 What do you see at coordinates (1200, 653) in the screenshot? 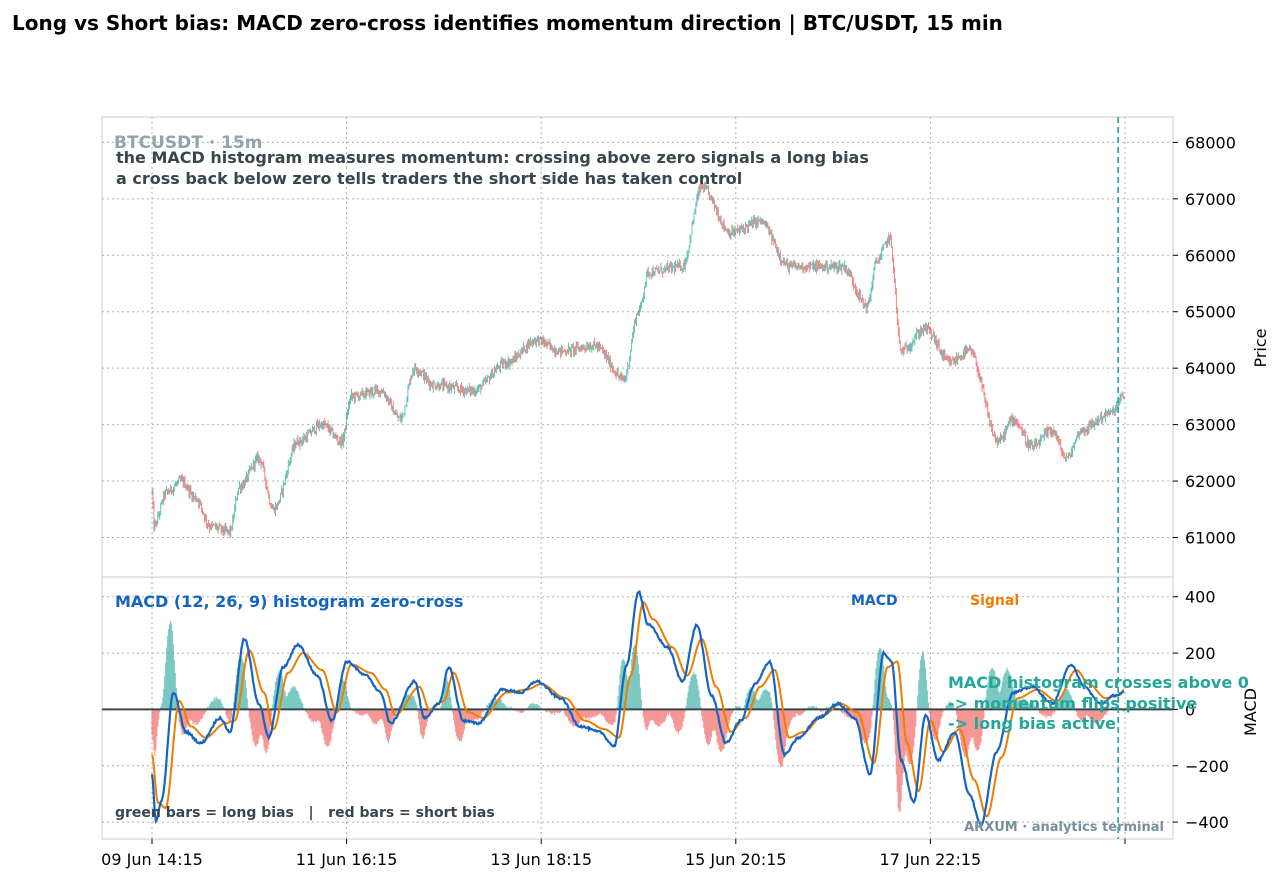
I see `macd-tick-label: 200` at bounding box center [1200, 653].